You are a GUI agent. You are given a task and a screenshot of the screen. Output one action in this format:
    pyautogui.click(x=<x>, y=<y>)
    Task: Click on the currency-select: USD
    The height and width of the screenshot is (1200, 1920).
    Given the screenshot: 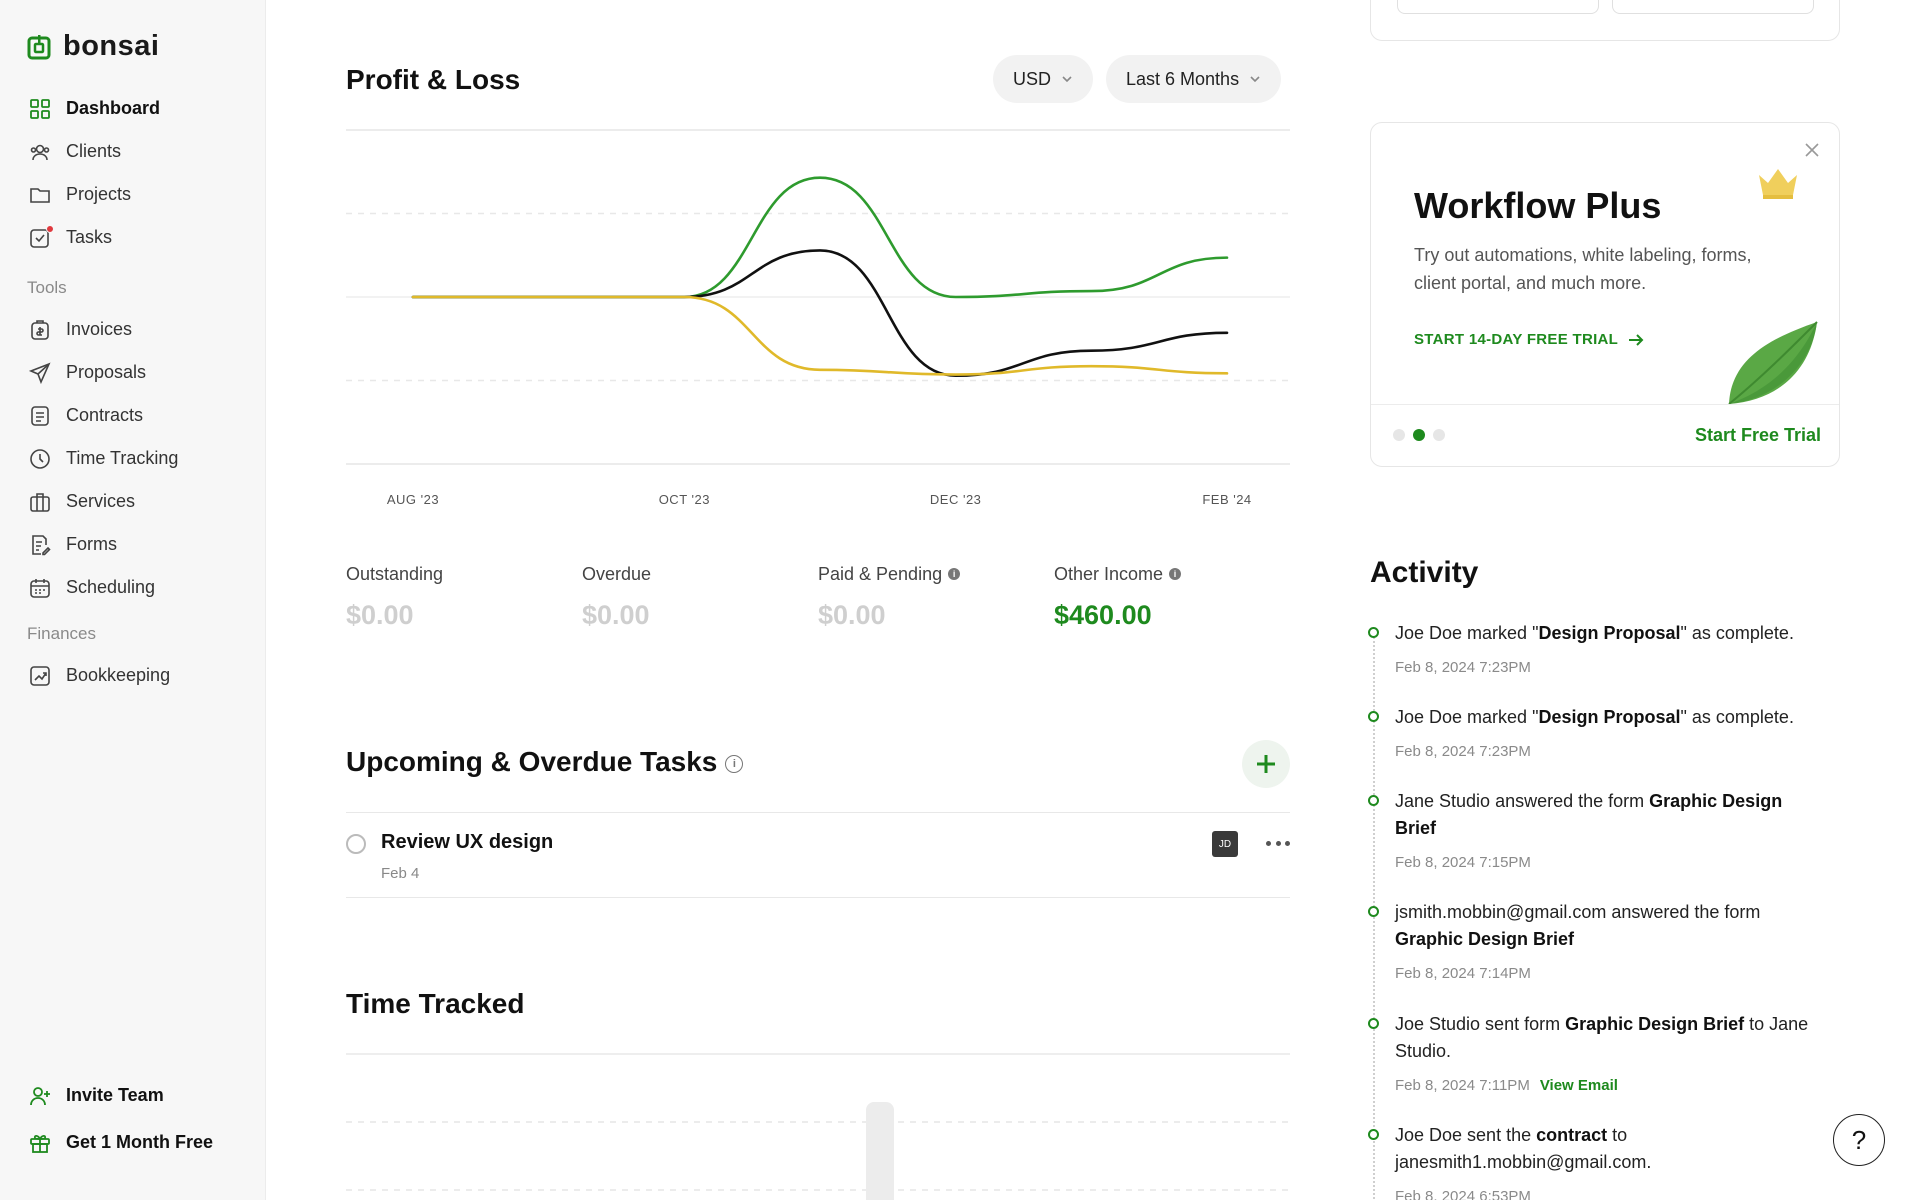 What is the action you would take?
    pyautogui.click(x=1043, y=79)
    